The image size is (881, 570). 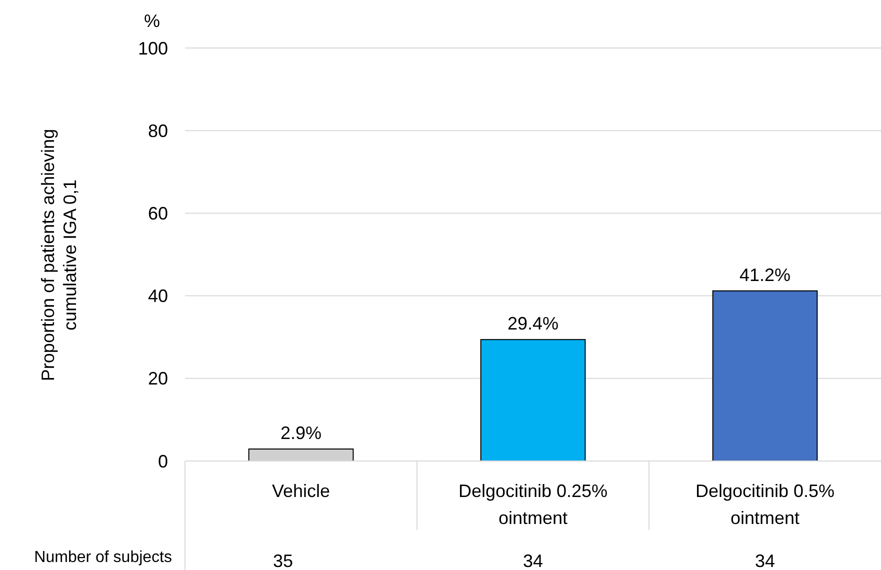 What do you see at coordinates (301, 433) in the screenshot?
I see `data-label: 2.9%` at bounding box center [301, 433].